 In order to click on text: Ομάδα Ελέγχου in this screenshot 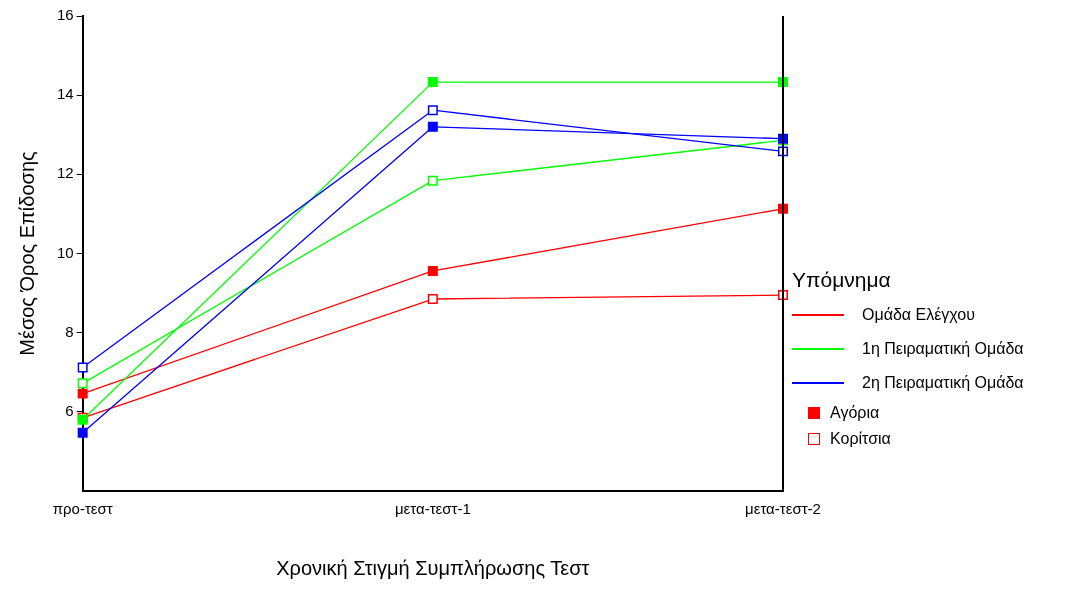, I will do `click(918, 315)`.